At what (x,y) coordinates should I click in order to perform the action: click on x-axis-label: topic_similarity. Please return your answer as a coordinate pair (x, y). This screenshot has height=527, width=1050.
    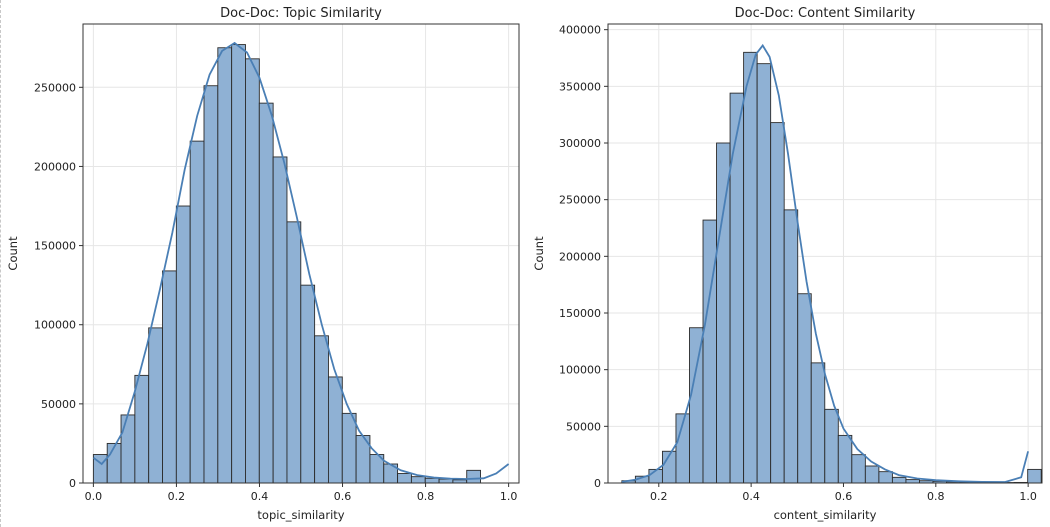
    Looking at the image, I should click on (300, 515).